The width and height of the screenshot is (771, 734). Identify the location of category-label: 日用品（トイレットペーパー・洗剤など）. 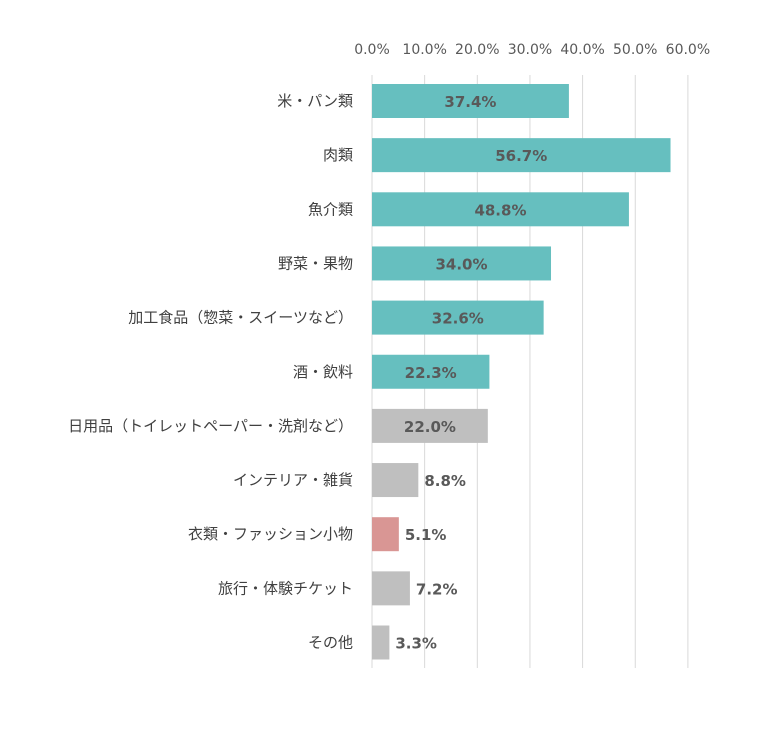
(210, 426).